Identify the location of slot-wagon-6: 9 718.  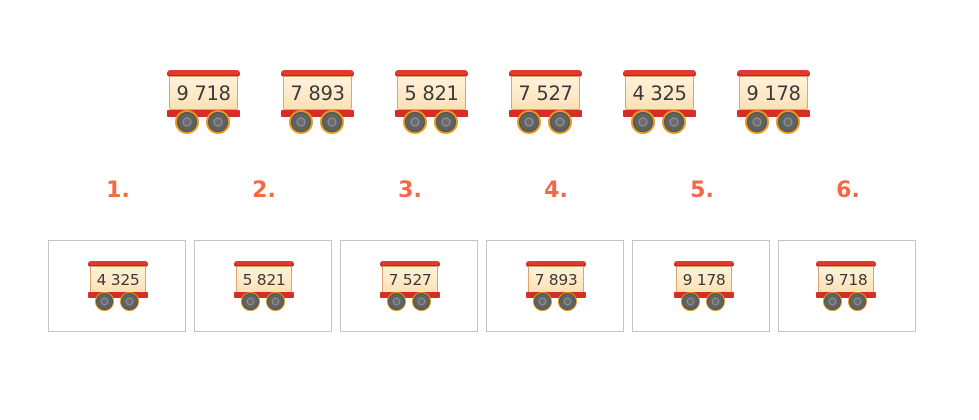
(846, 286).